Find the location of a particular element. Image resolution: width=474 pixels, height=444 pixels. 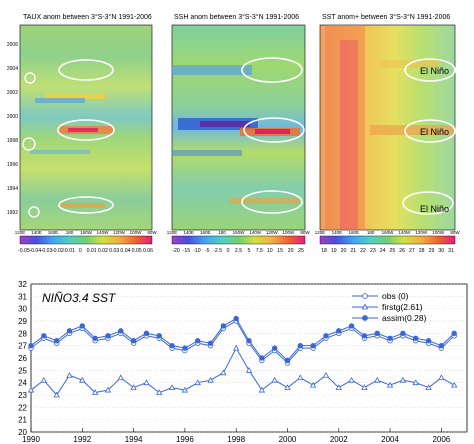

y-tick-label: 2000 is located at coordinates (12, 117).